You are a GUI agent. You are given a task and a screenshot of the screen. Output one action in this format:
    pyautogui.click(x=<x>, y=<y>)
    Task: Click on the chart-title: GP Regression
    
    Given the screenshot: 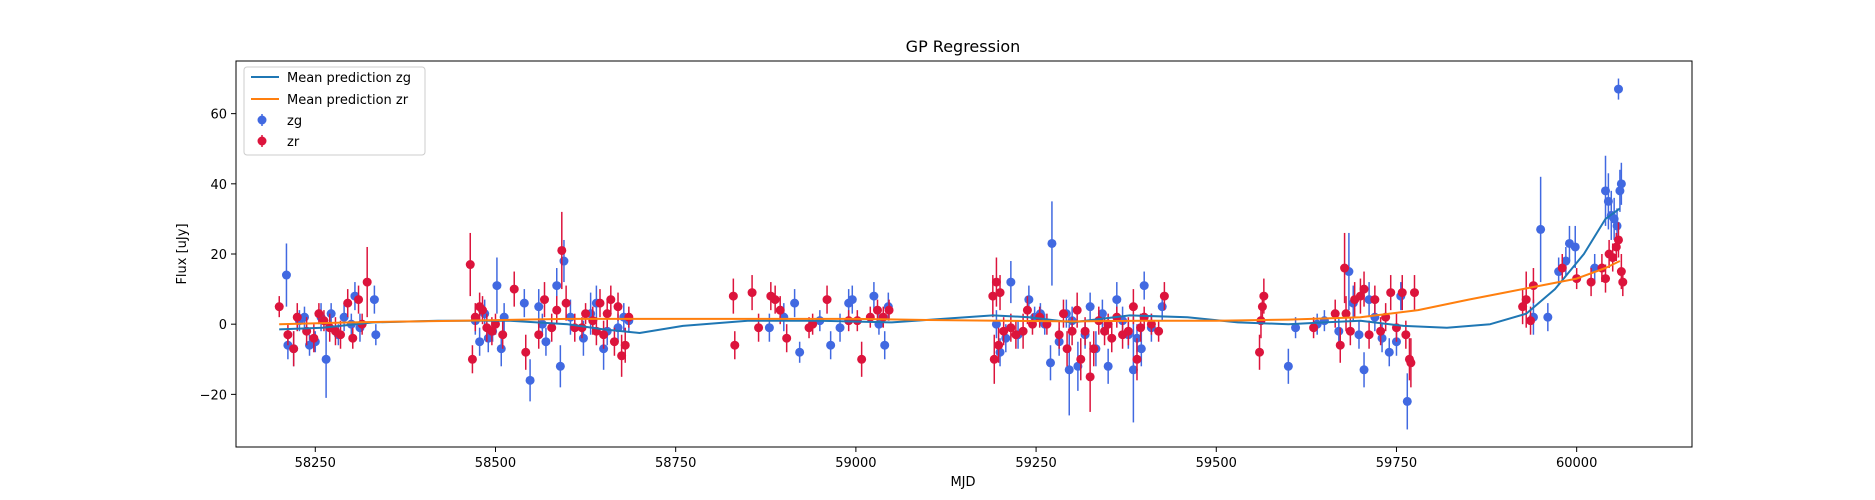 What is the action you would take?
    pyautogui.click(x=963, y=46)
    